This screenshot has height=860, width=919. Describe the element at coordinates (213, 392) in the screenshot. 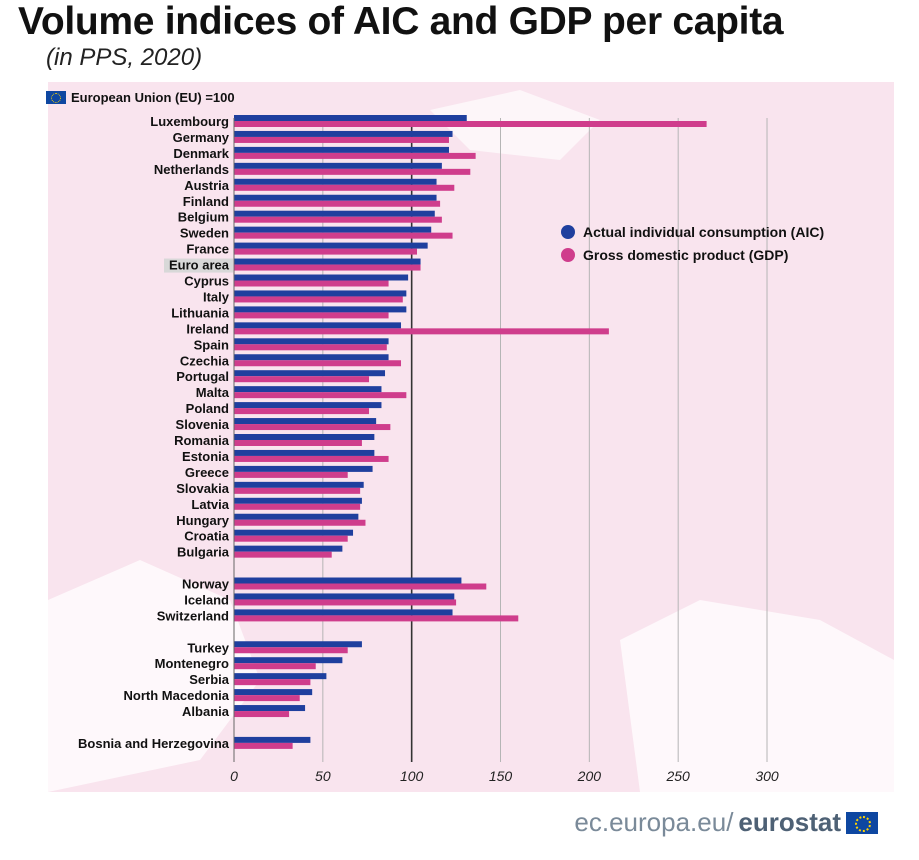

I see `category-label: Malta` at that location.